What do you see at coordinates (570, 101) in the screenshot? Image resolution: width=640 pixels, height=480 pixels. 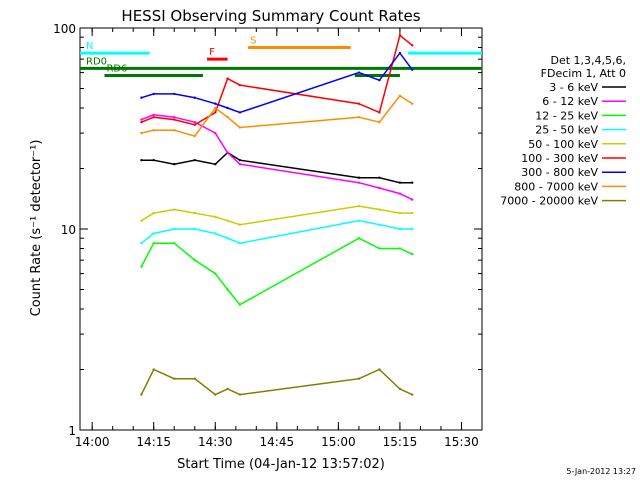 I see `legend-entry-label: 6 - 12 keV` at bounding box center [570, 101].